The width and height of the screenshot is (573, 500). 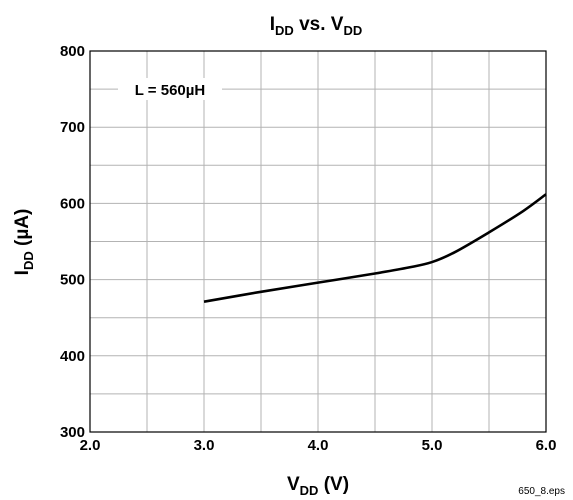 I want to click on series-line, so click(x=375, y=248).